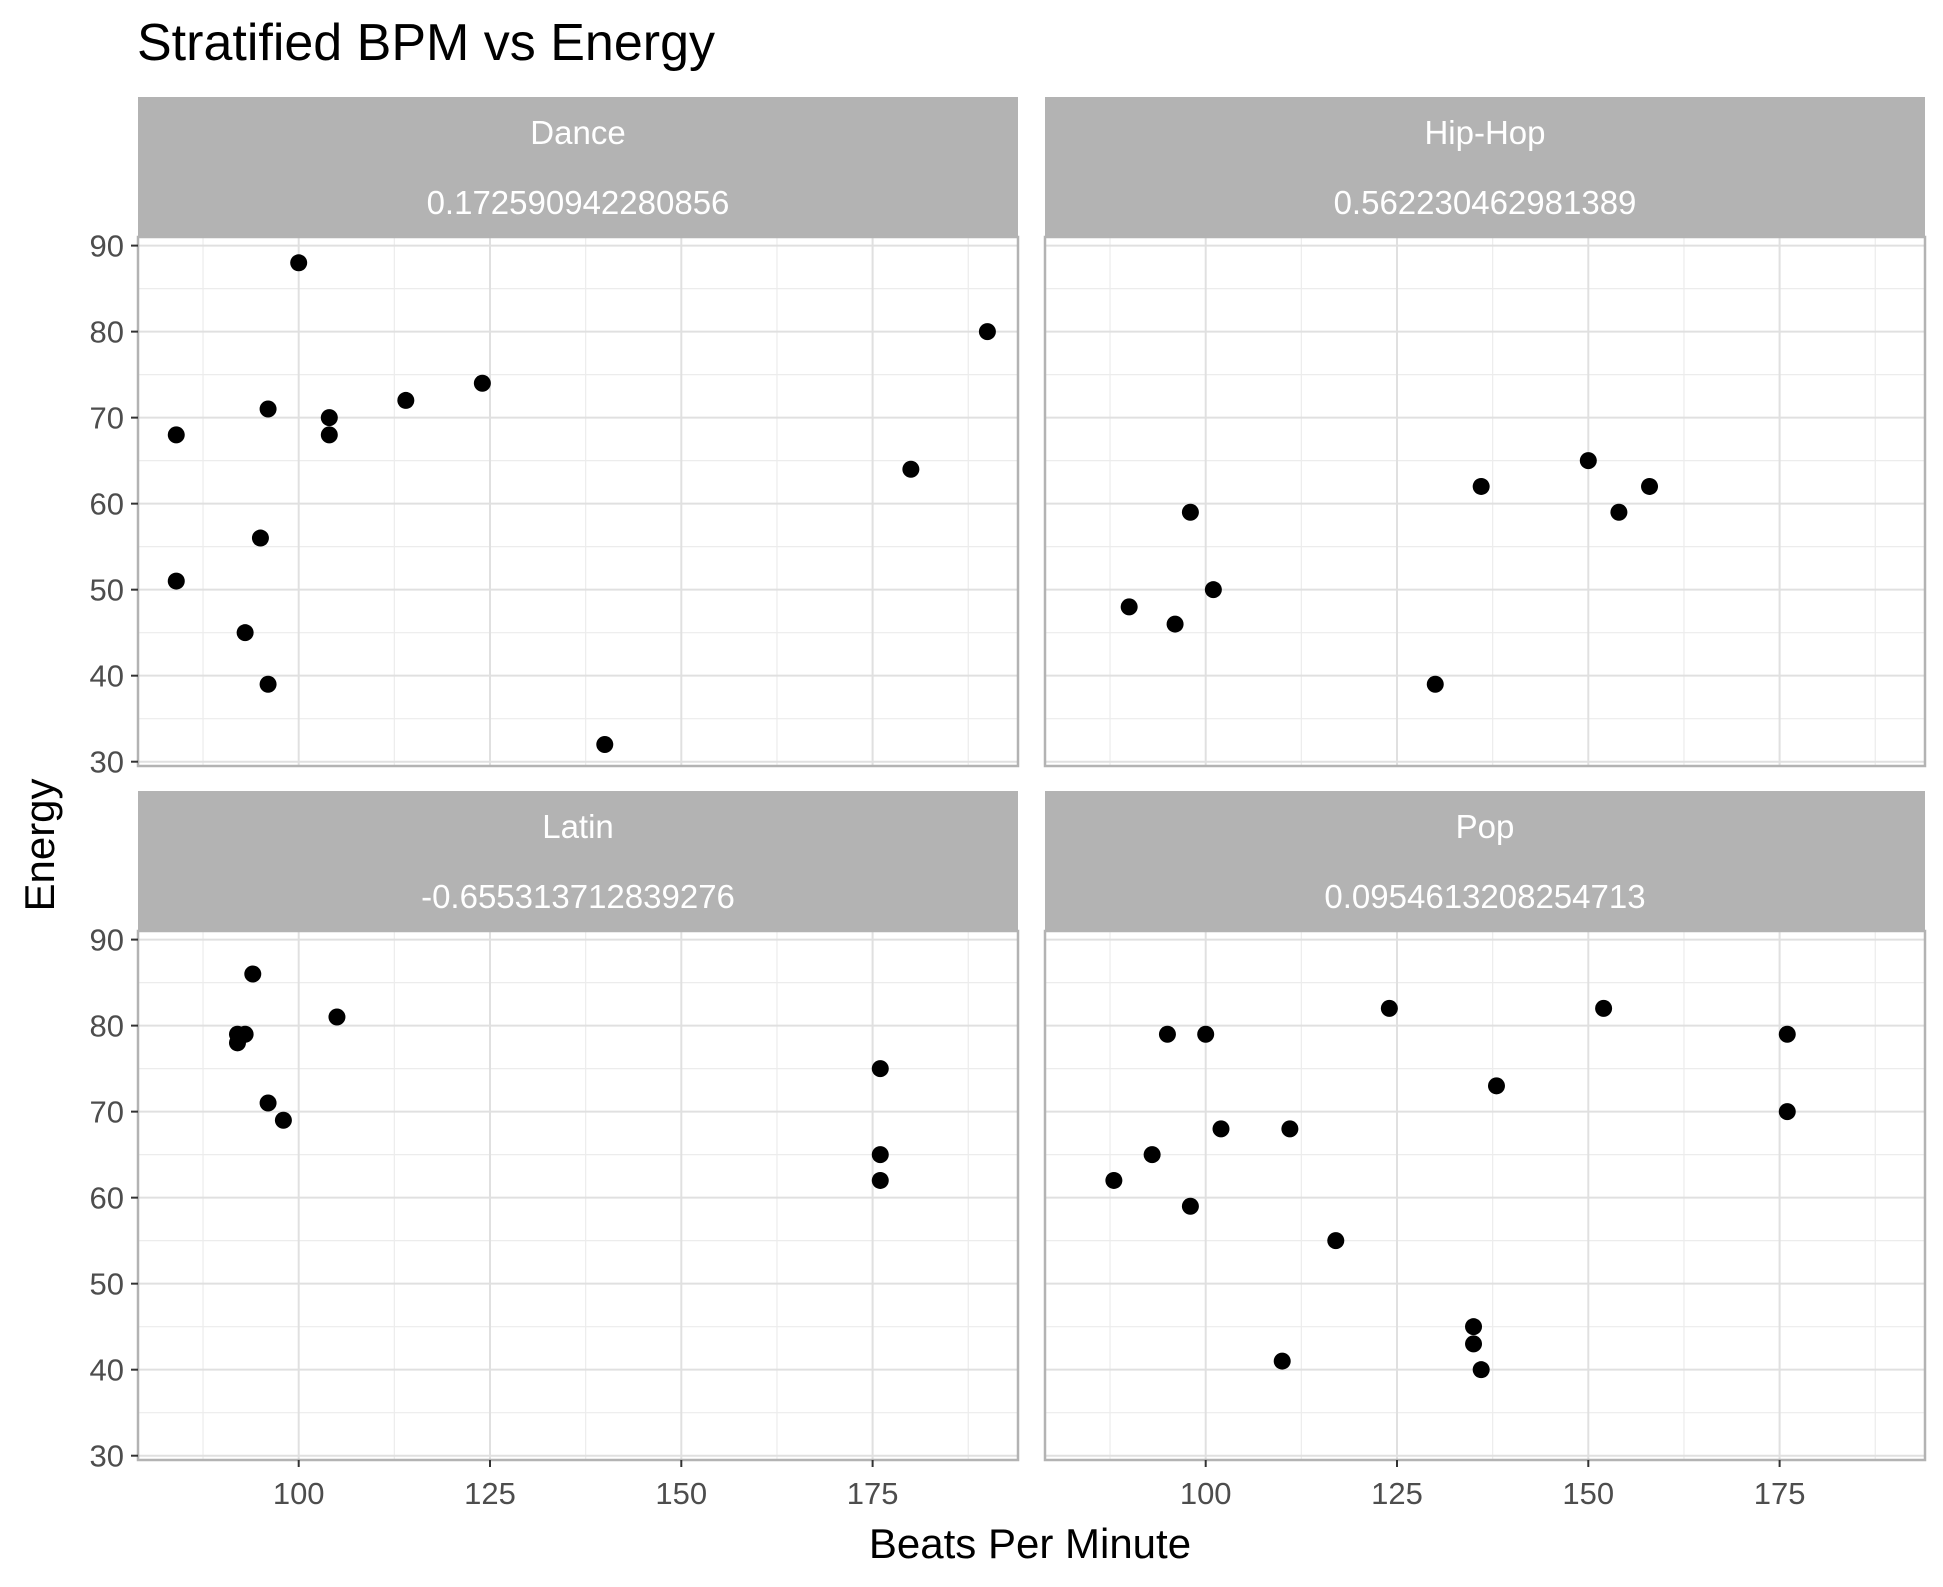  Describe the element at coordinates (1485, 202) in the screenshot. I see `facet-correlation-label: 0.562230462981389` at that location.